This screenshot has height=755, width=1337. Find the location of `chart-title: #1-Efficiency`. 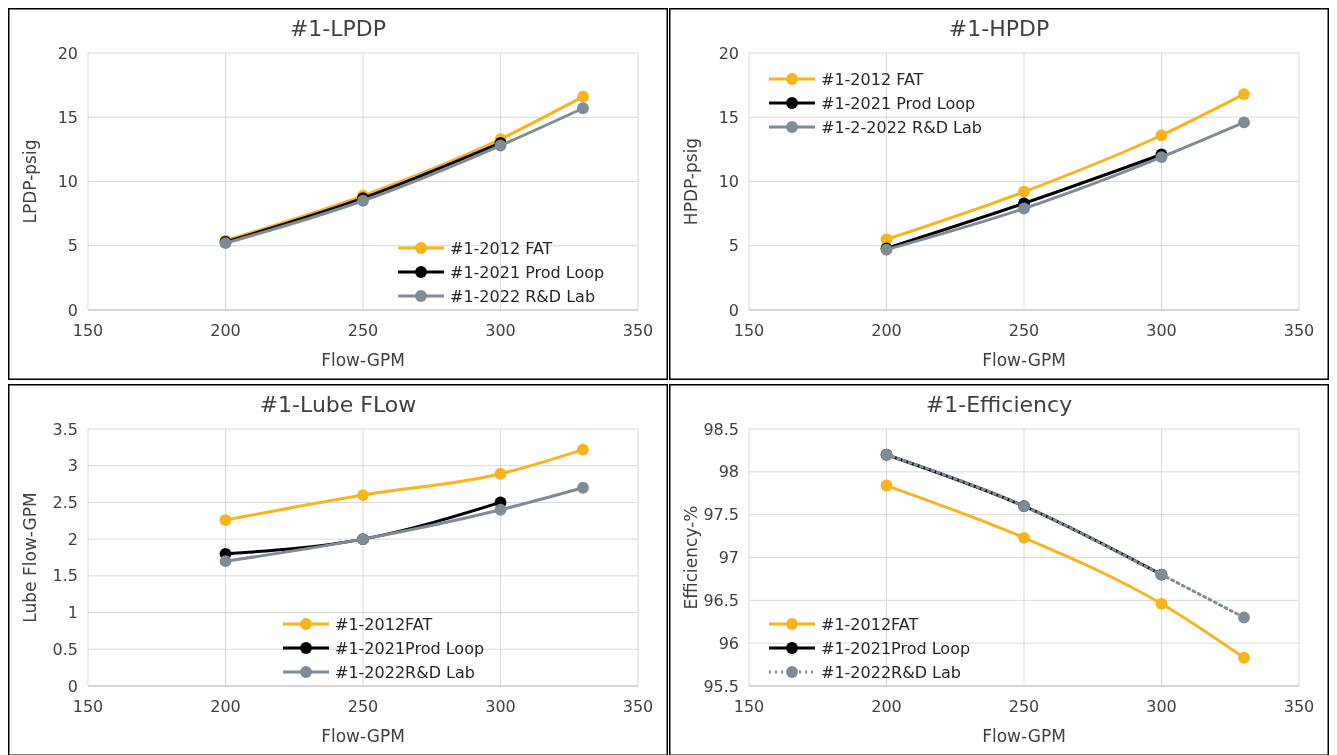

chart-title: #1-Efficiency is located at coordinates (999, 404).